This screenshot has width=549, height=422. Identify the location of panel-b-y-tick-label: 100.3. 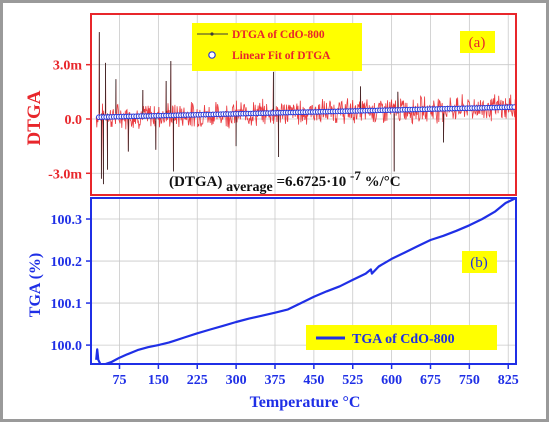
(67, 220).